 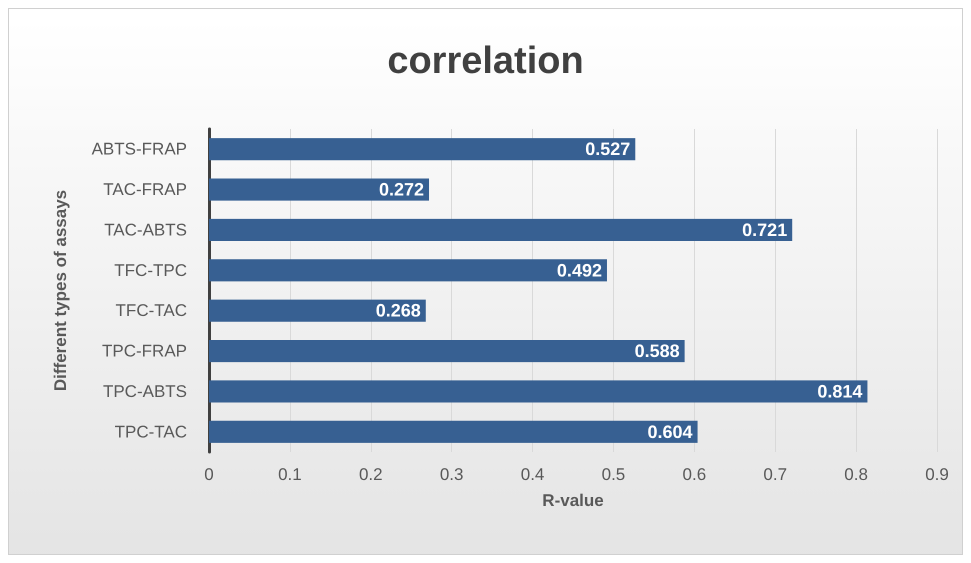 I want to click on data-label: 0.721, so click(x=765, y=230).